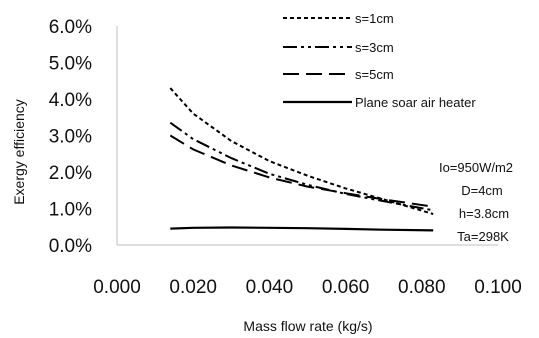  What do you see at coordinates (307, 287) in the screenshot?
I see `x-tick-labels: 0.000 0.020 0.040 0.060 0.080 0.100` at bounding box center [307, 287].